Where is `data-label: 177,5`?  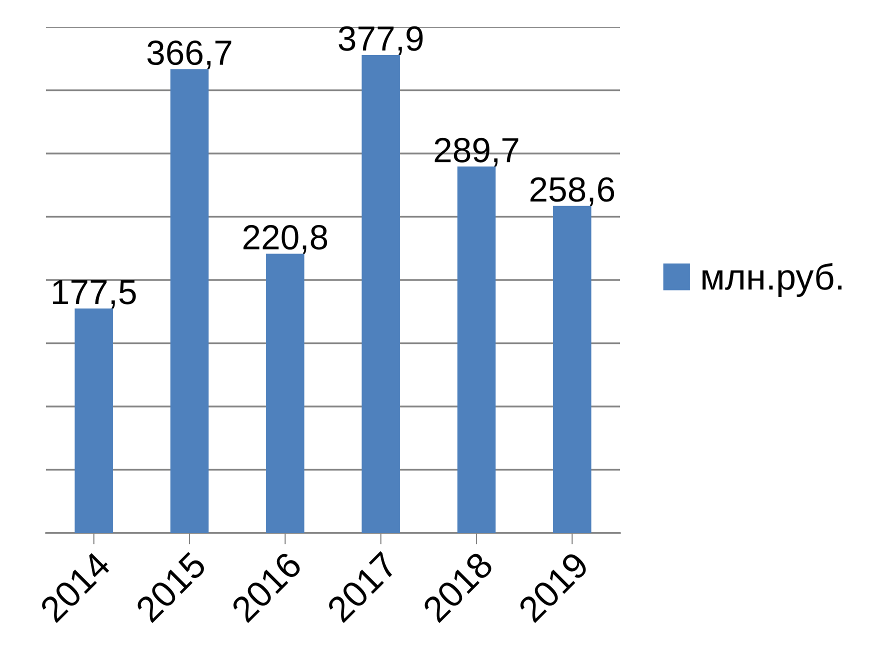 data-label: 177,5 is located at coordinates (94, 294).